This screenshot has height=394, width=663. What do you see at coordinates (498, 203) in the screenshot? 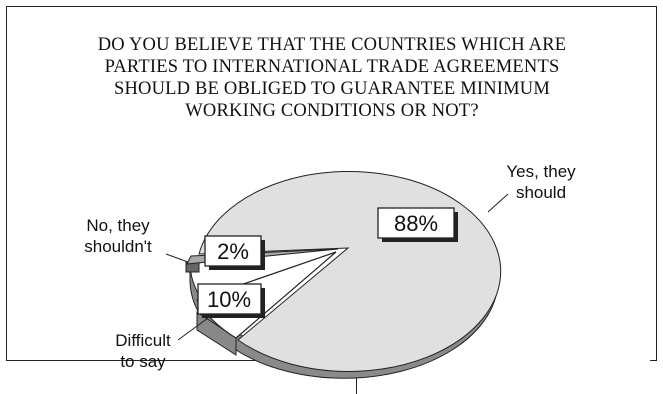
I see `leader-yes` at bounding box center [498, 203].